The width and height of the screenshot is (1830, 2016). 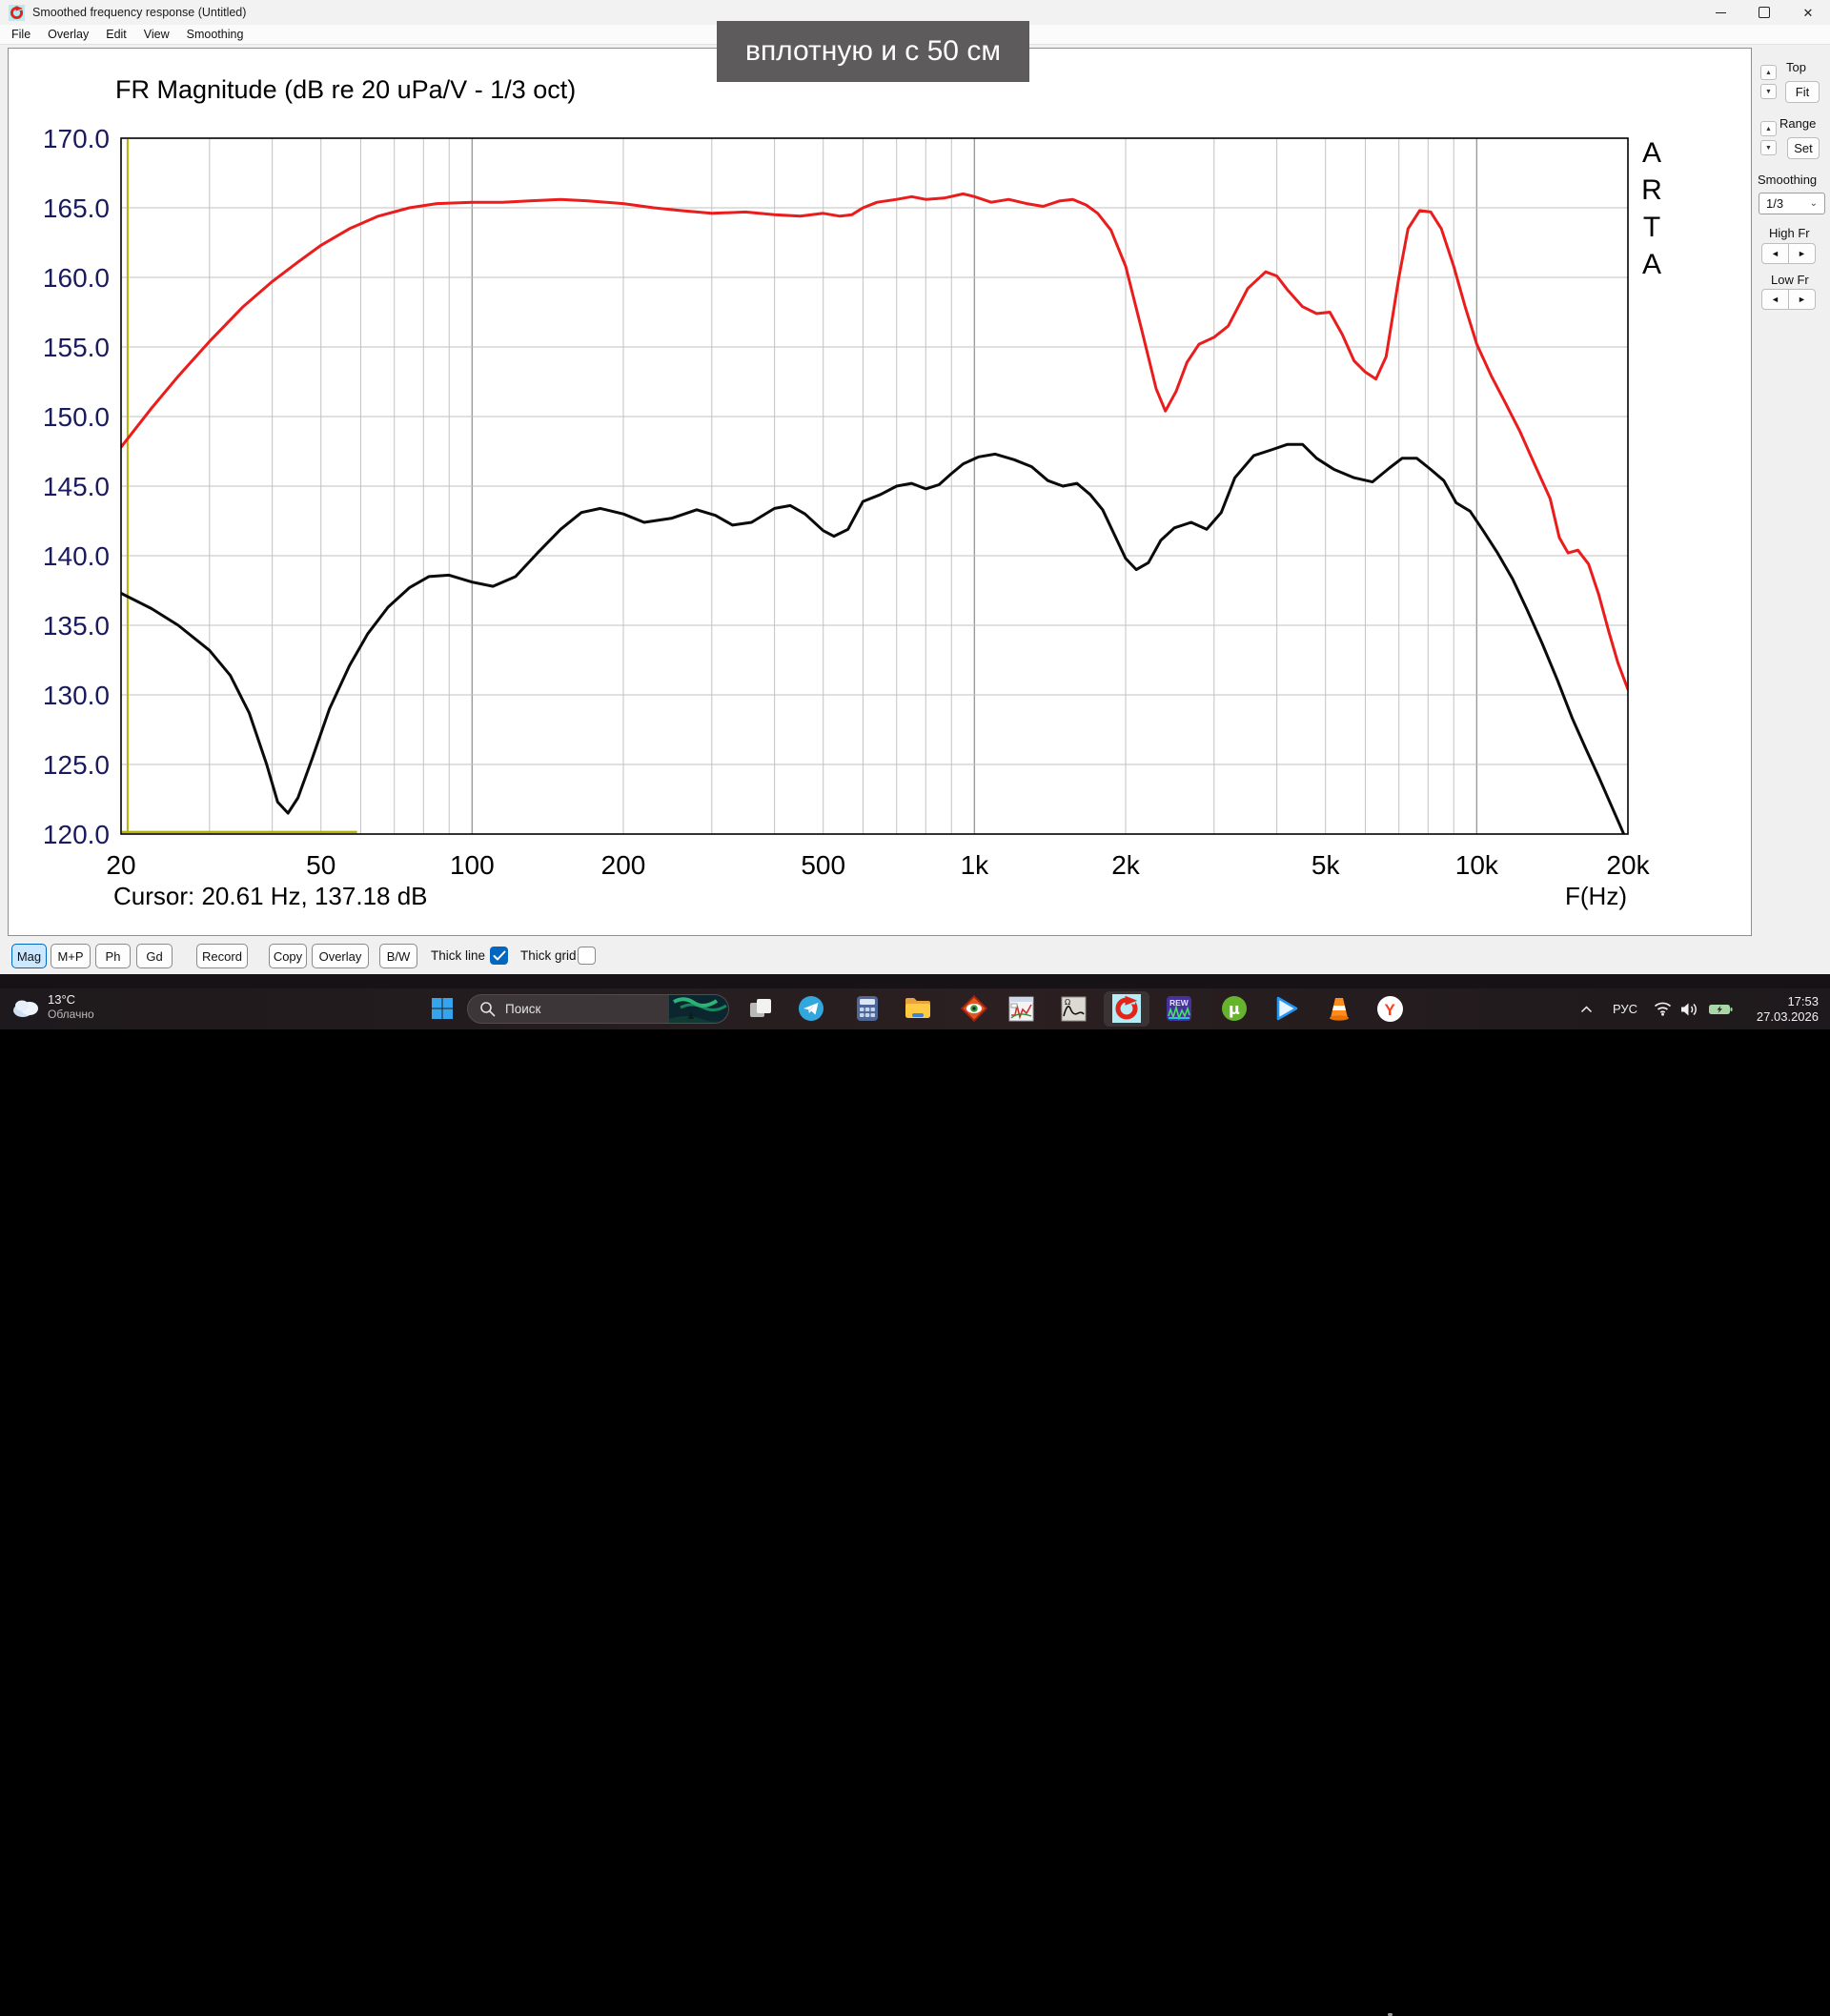 What do you see at coordinates (1808, 12) in the screenshot?
I see `close-button: ✕` at bounding box center [1808, 12].